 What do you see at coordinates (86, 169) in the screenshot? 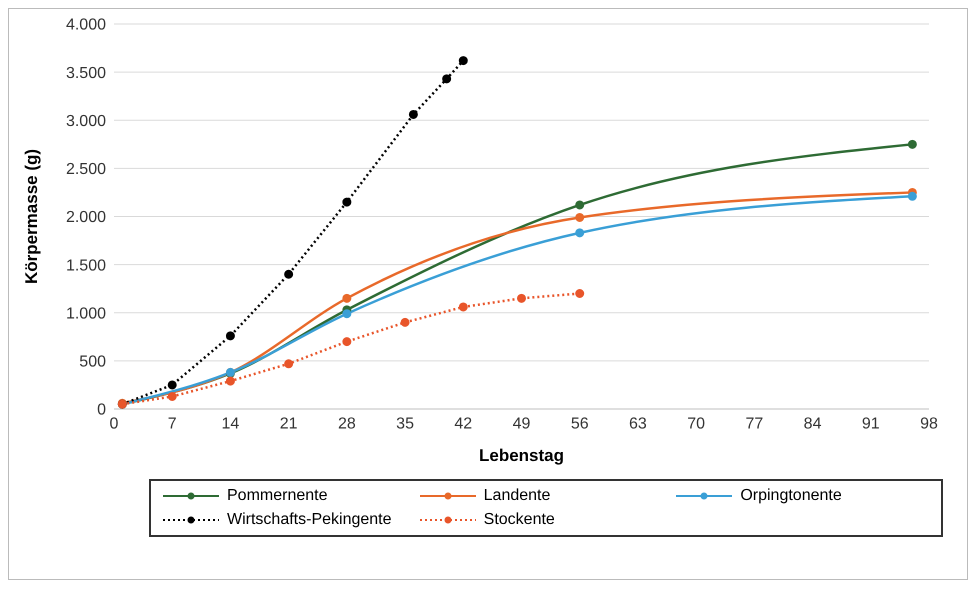
I see `y-tick-label: 2.500` at bounding box center [86, 169].